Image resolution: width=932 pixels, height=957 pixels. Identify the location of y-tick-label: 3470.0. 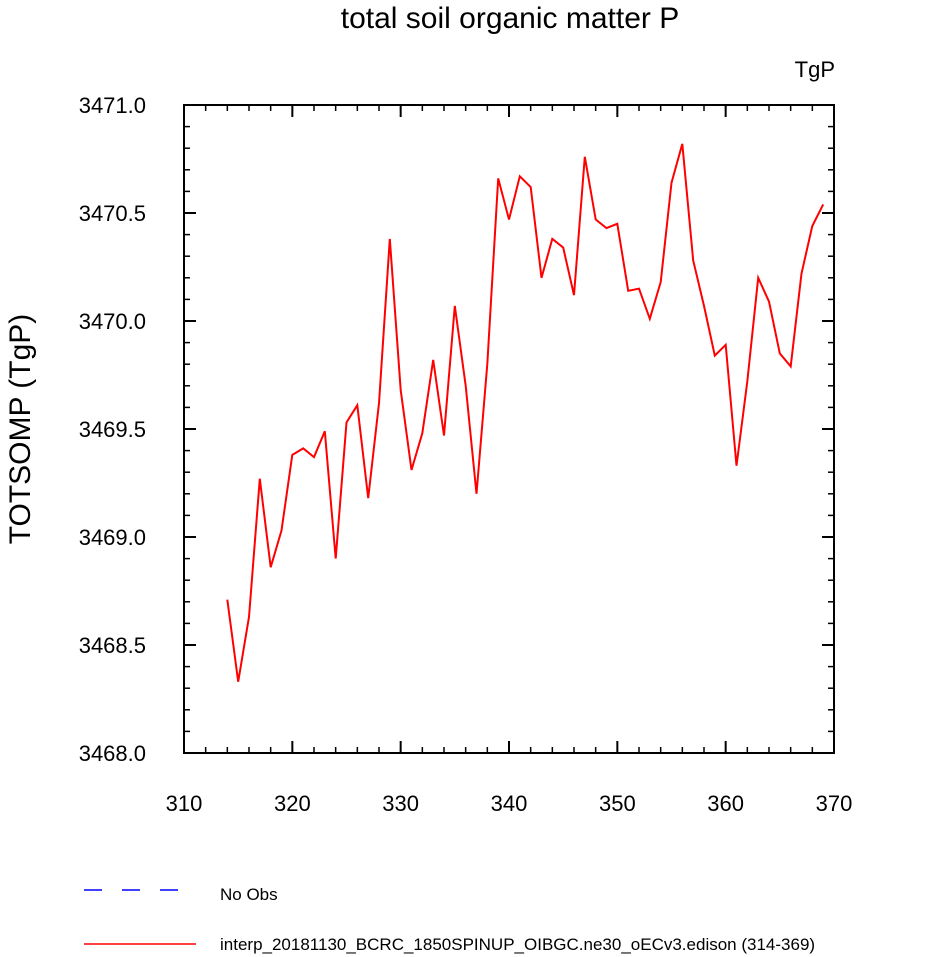
(112, 321).